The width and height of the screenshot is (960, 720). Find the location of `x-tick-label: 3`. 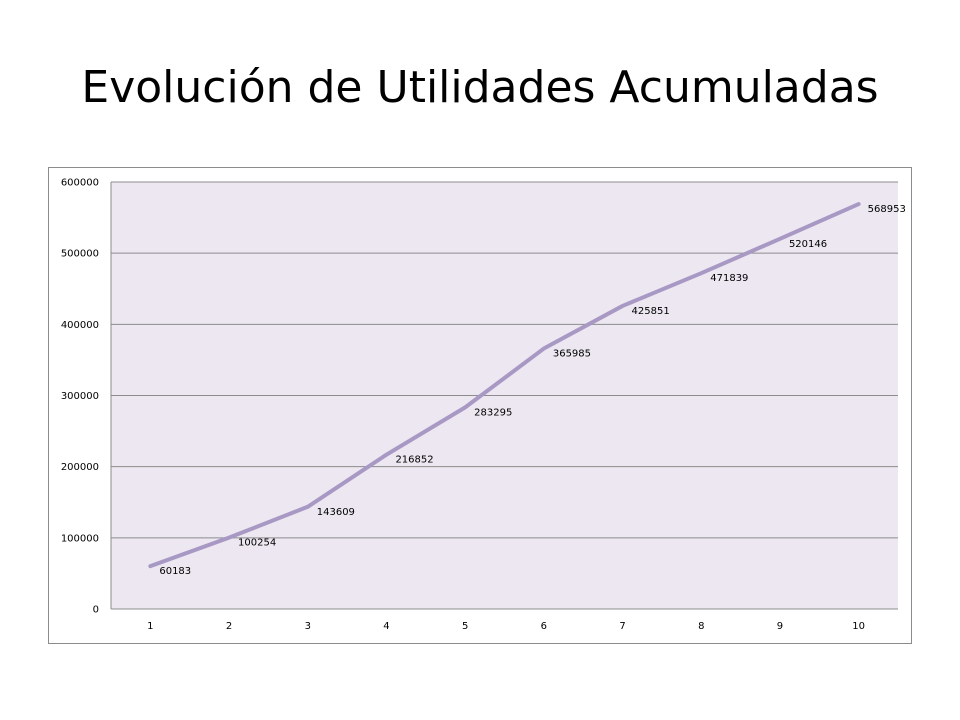

x-tick-label: 3 is located at coordinates (308, 626).